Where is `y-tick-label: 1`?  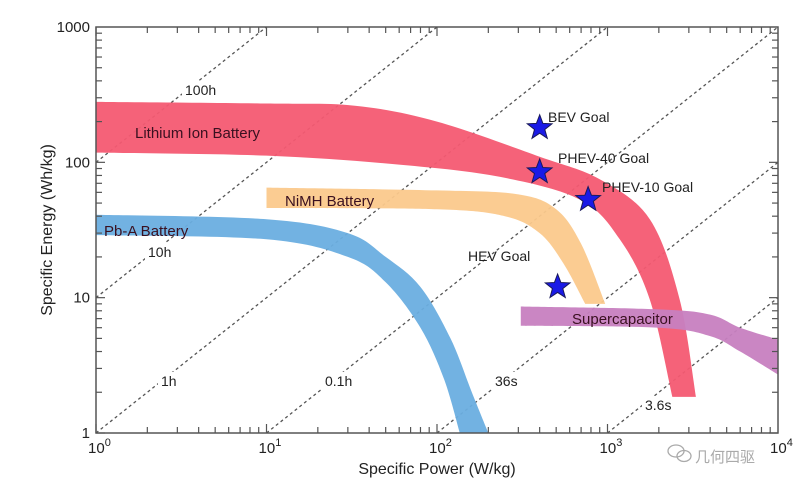 y-tick-label: 1 is located at coordinates (86, 433).